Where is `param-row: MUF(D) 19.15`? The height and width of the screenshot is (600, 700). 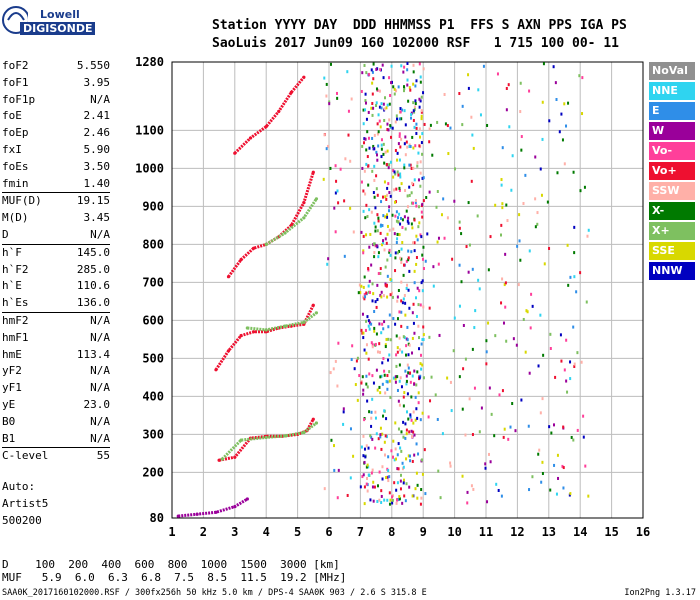
param-row: MUF(D) 19.15 is located at coordinates (56, 201).